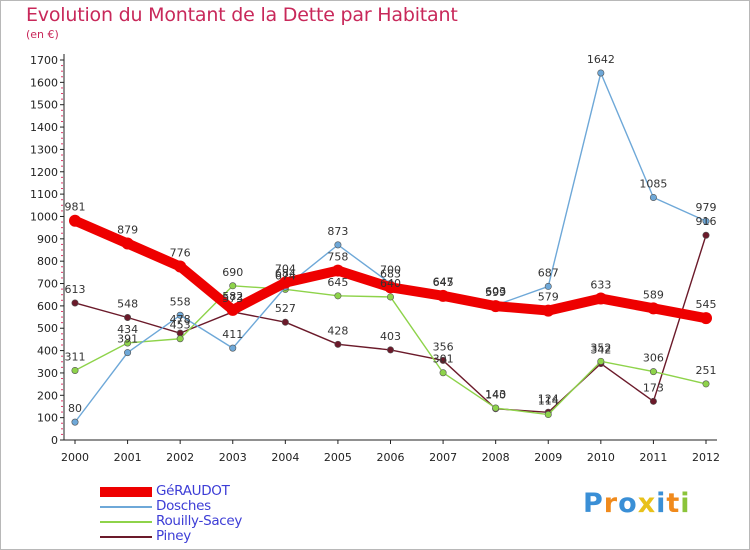  What do you see at coordinates (193, 491) in the screenshot?
I see `legend-label: GéRAUDOT` at bounding box center [193, 491].